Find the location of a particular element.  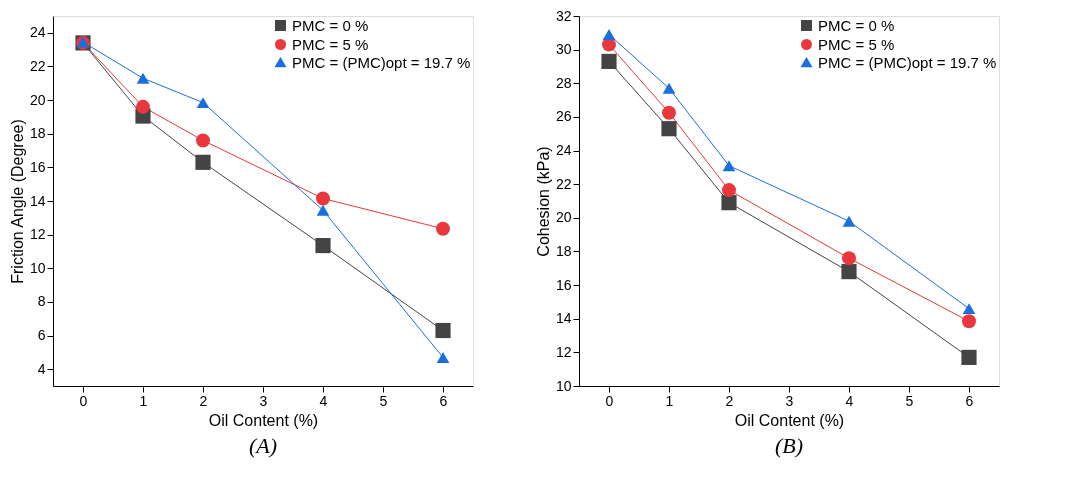

y-axis-title: Cohesion (kPa) is located at coordinates (543, 201).